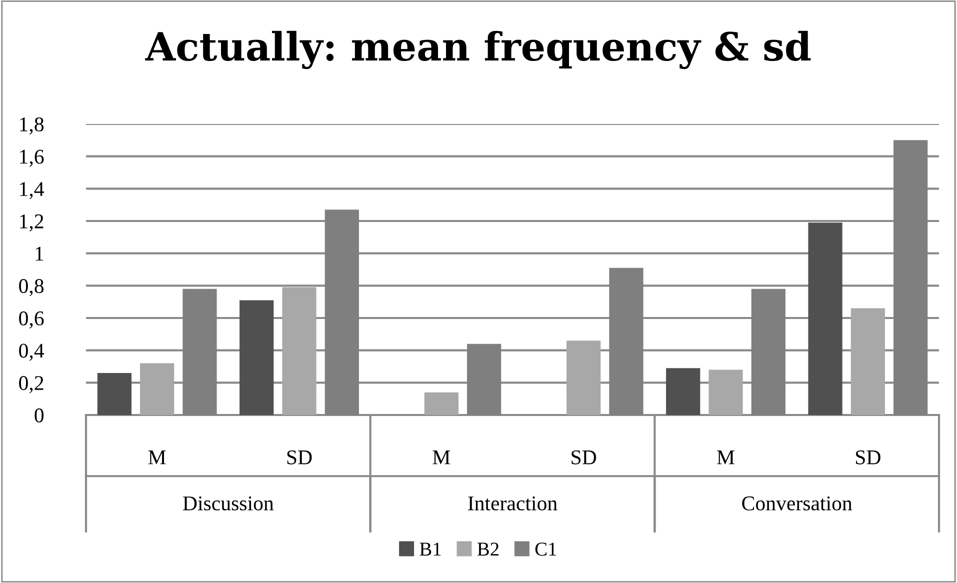 This screenshot has height=583, width=957. Describe the element at coordinates (32, 125) in the screenshot. I see `y-tick-label: 1,8` at that location.